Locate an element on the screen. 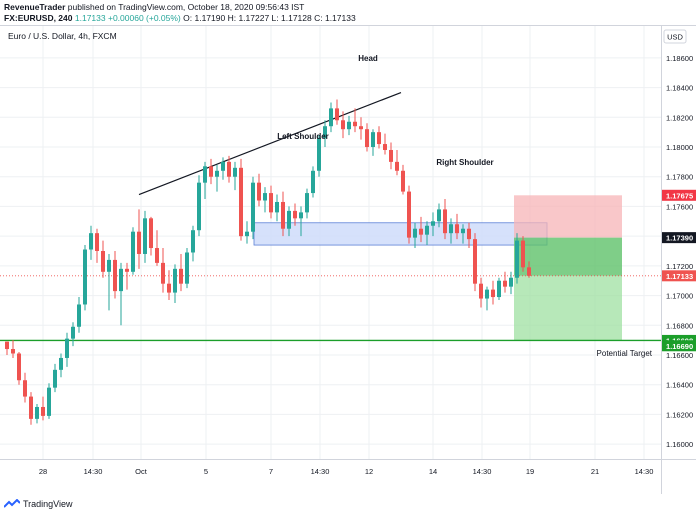  brand-footer: TradingView is located at coordinates (38, 504).